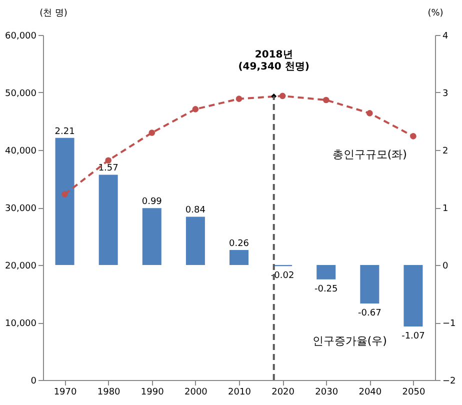 The width and height of the screenshot is (462, 405). What do you see at coordinates (445, 151) in the screenshot?
I see `y2-tick-label: 2` at bounding box center [445, 151].